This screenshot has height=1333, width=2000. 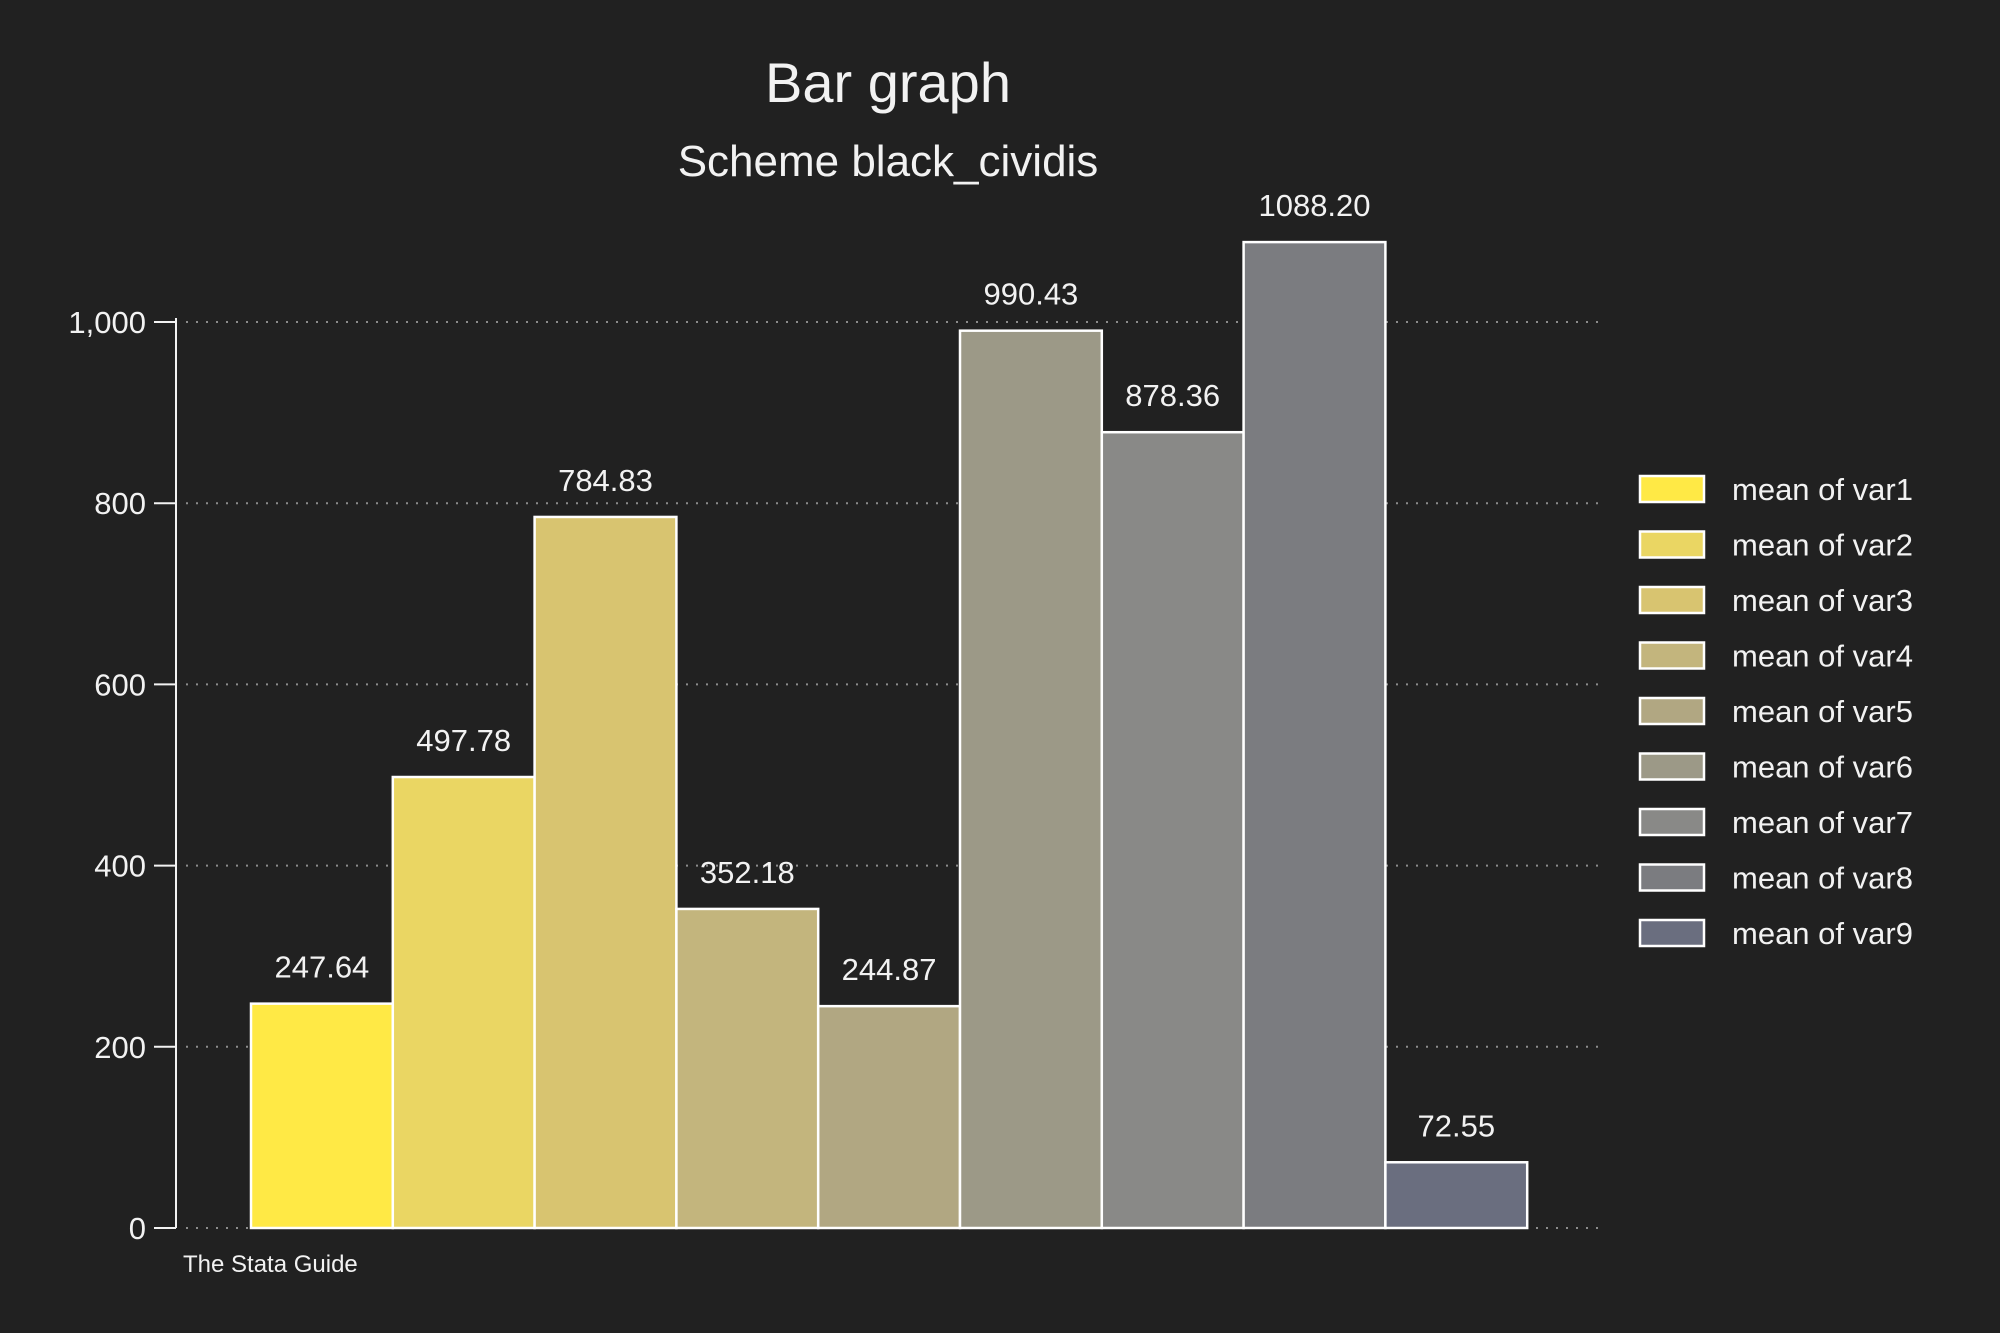 What do you see at coordinates (270, 1264) in the screenshot?
I see `chart-note: The Stata Guide` at bounding box center [270, 1264].